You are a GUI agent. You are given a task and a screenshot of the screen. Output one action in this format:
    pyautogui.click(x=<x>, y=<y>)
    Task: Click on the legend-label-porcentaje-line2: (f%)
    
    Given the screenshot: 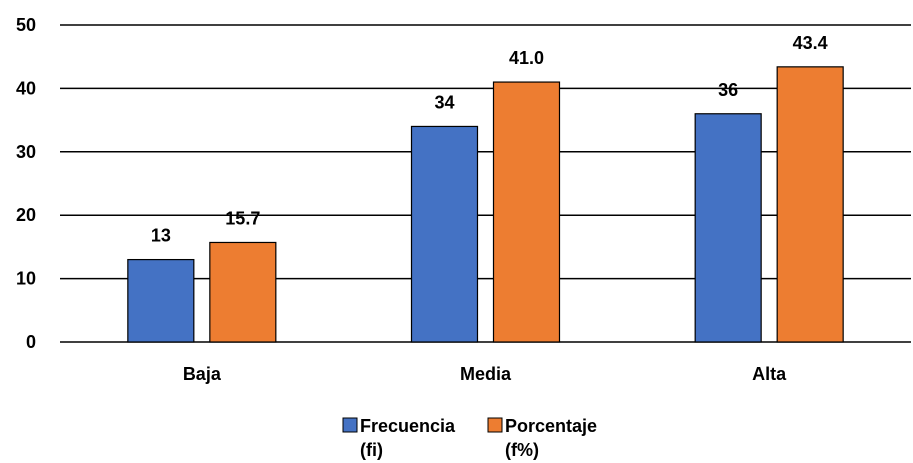 What is the action you would take?
    pyautogui.click(x=522, y=450)
    